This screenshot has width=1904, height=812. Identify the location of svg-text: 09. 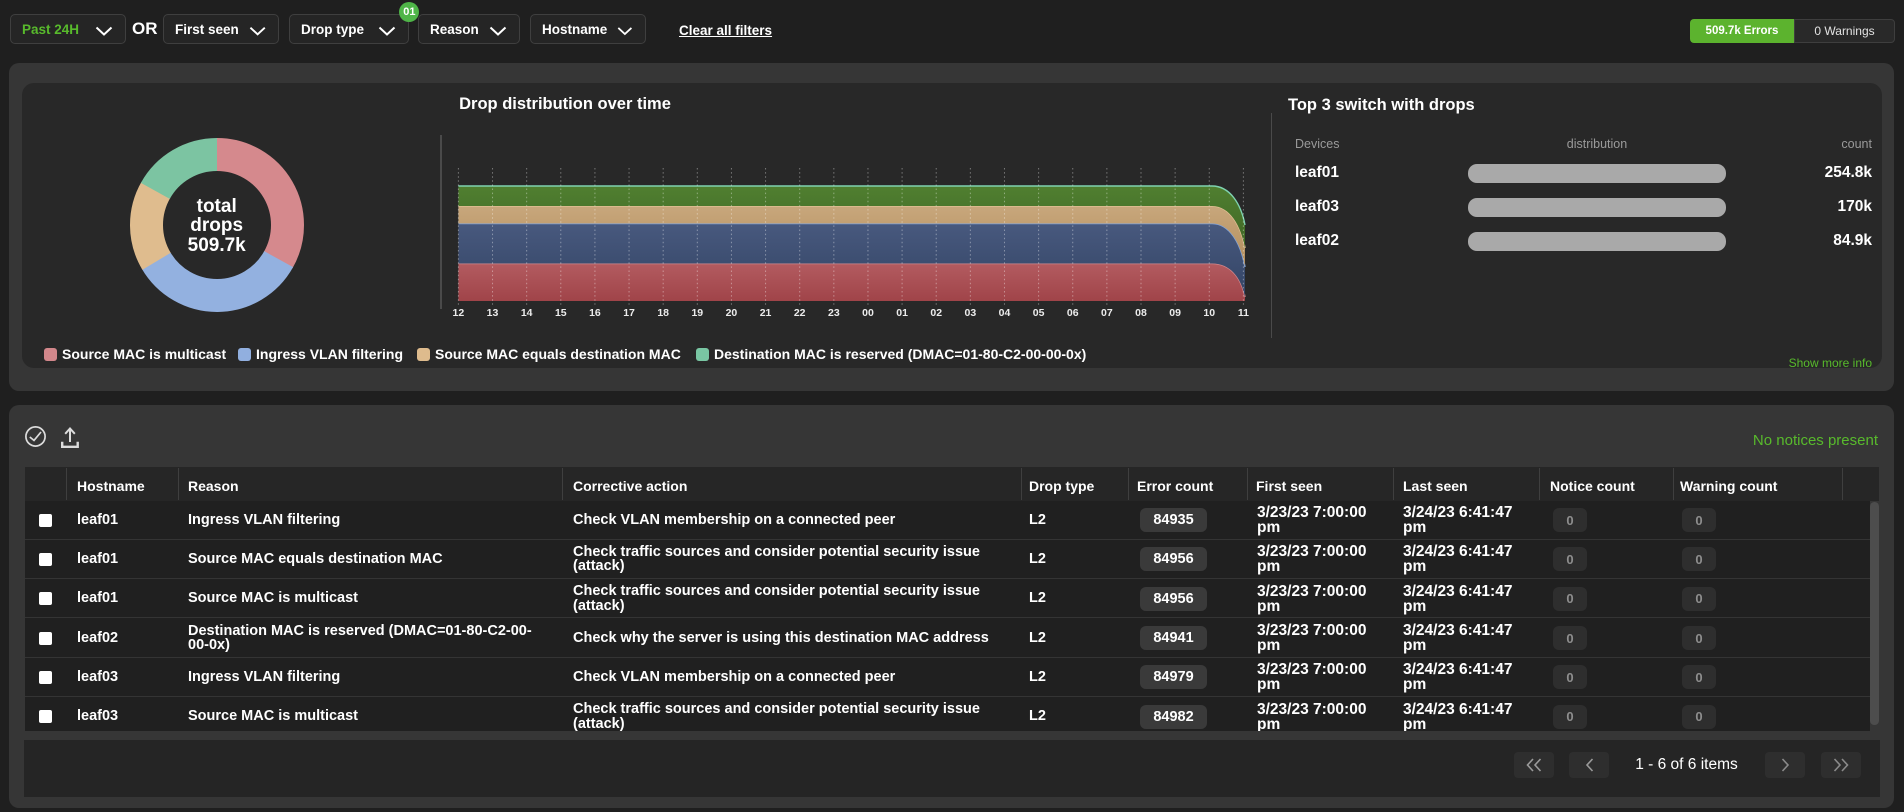
(1175, 313).